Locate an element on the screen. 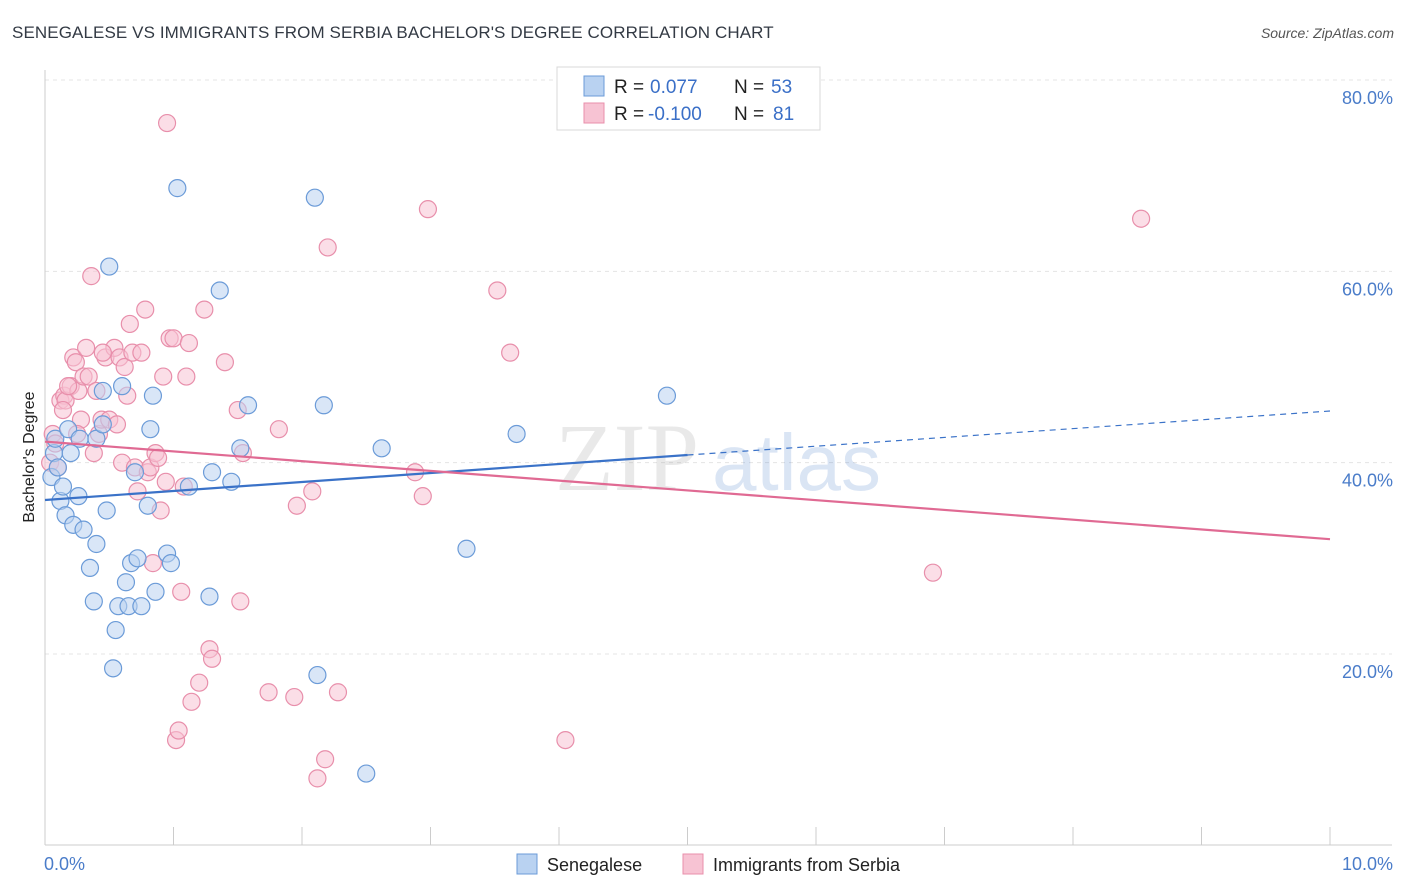 This screenshot has width=1406, height=892. y-tick-label: 60.0% is located at coordinates (1367, 289).